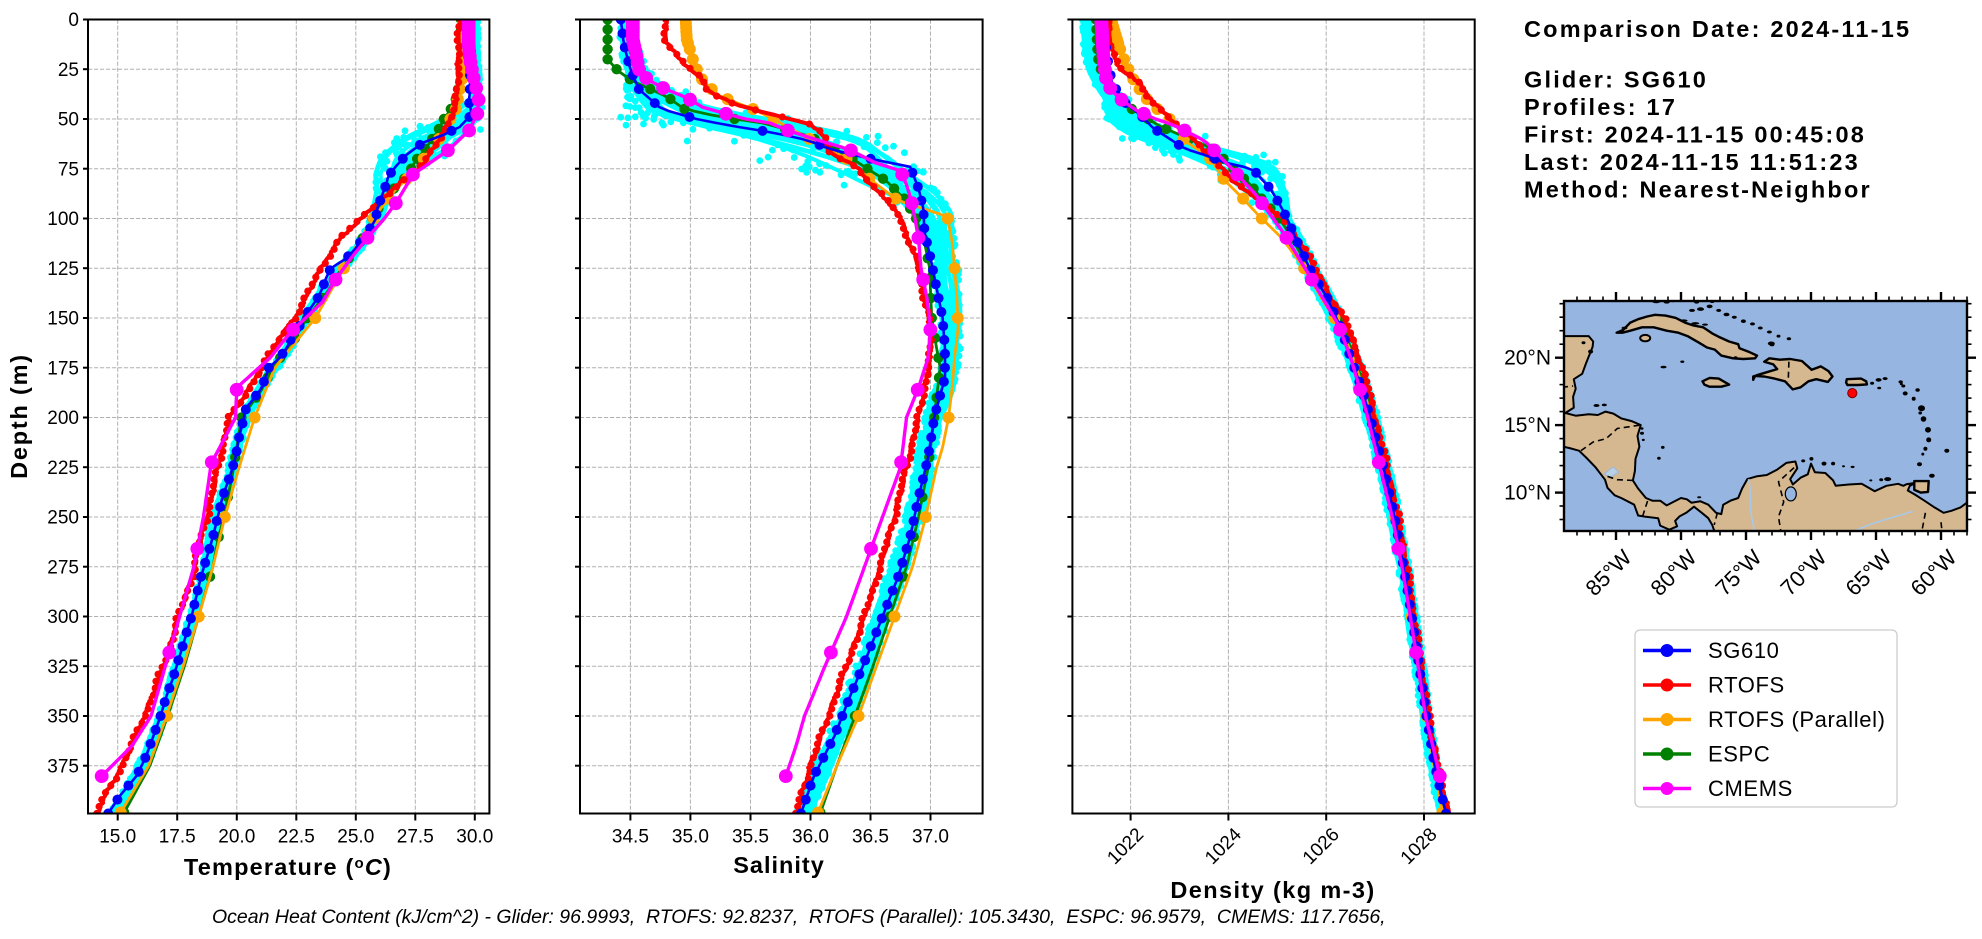  Describe the element at coordinates (63, 368) in the screenshot. I see `svg-text: 175` at that location.